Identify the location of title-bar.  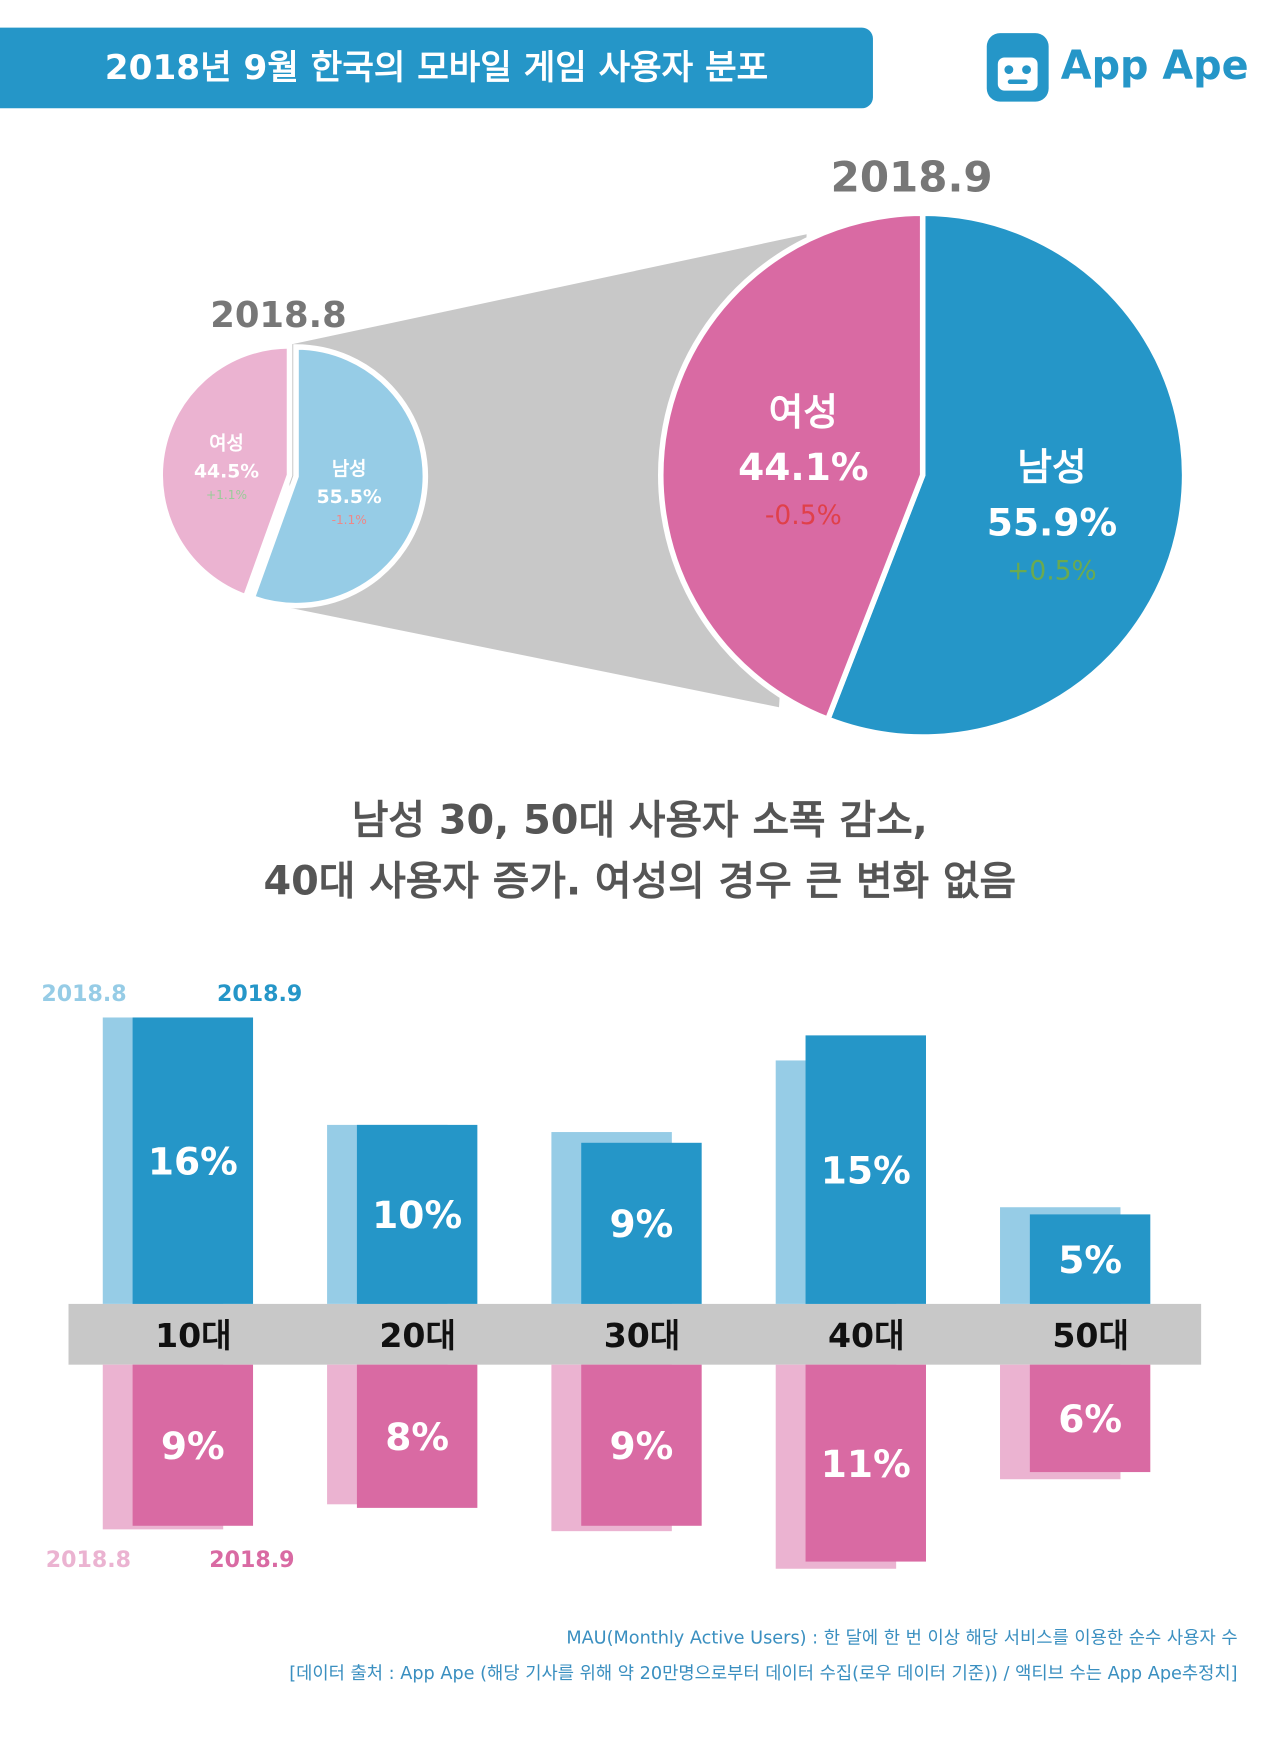
(436, 68).